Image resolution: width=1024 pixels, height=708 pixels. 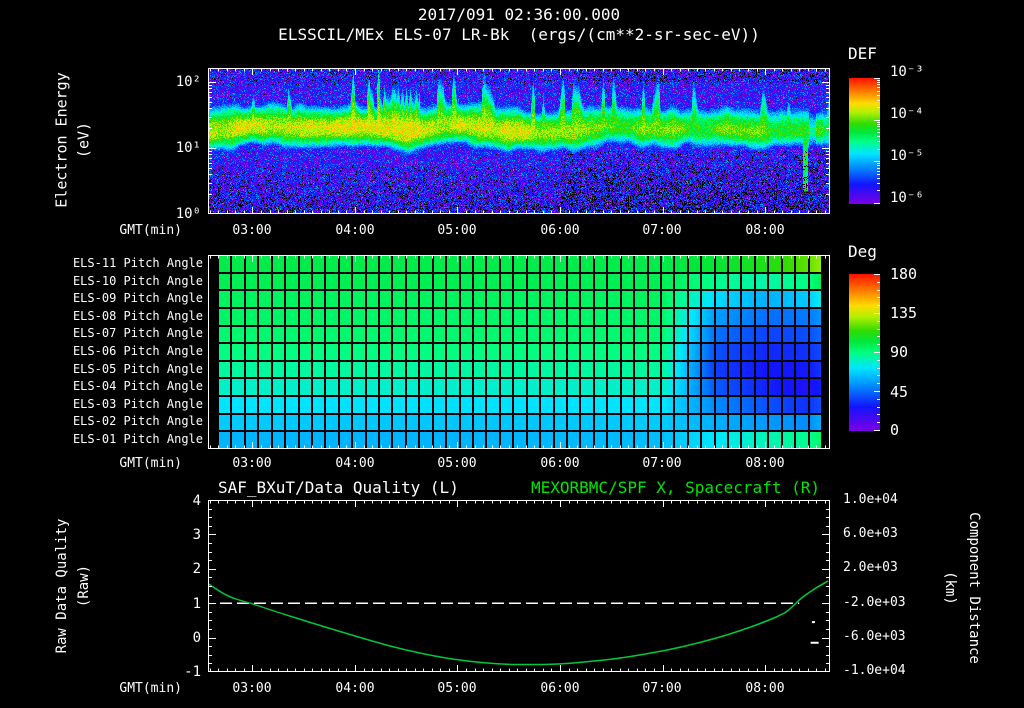 What do you see at coordinates (866, 352) in the screenshot?
I see `deg-colorbar` at bounding box center [866, 352].